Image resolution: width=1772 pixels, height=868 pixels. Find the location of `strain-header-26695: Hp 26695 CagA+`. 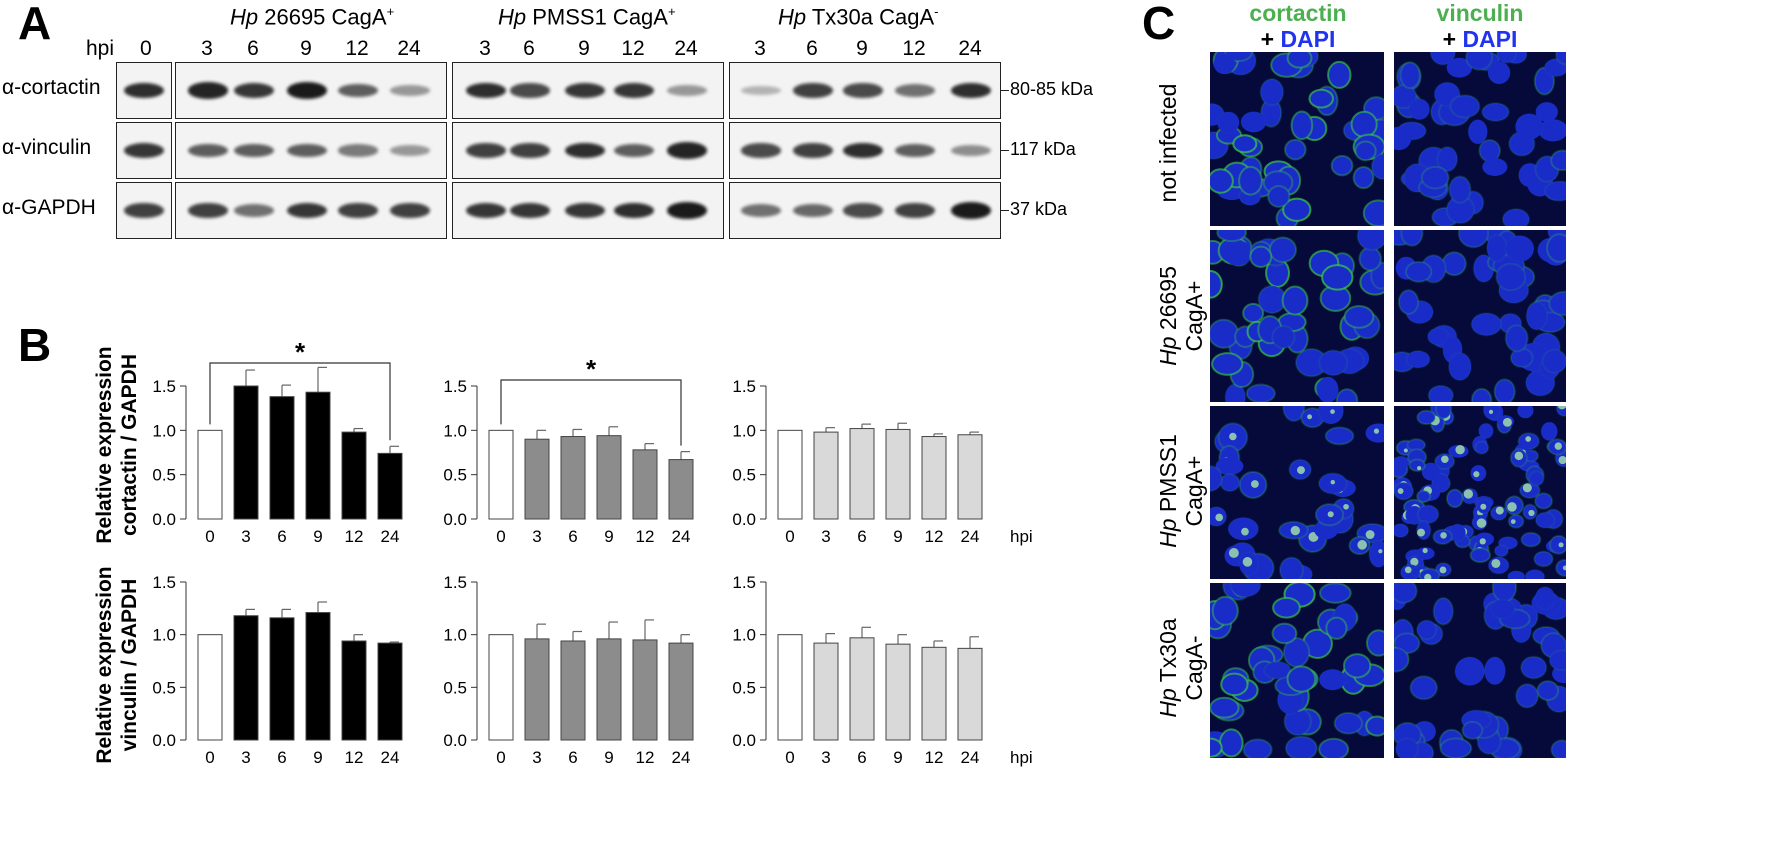

strain-header-26695: Hp 26695 CagA+ is located at coordinates (312, 17).